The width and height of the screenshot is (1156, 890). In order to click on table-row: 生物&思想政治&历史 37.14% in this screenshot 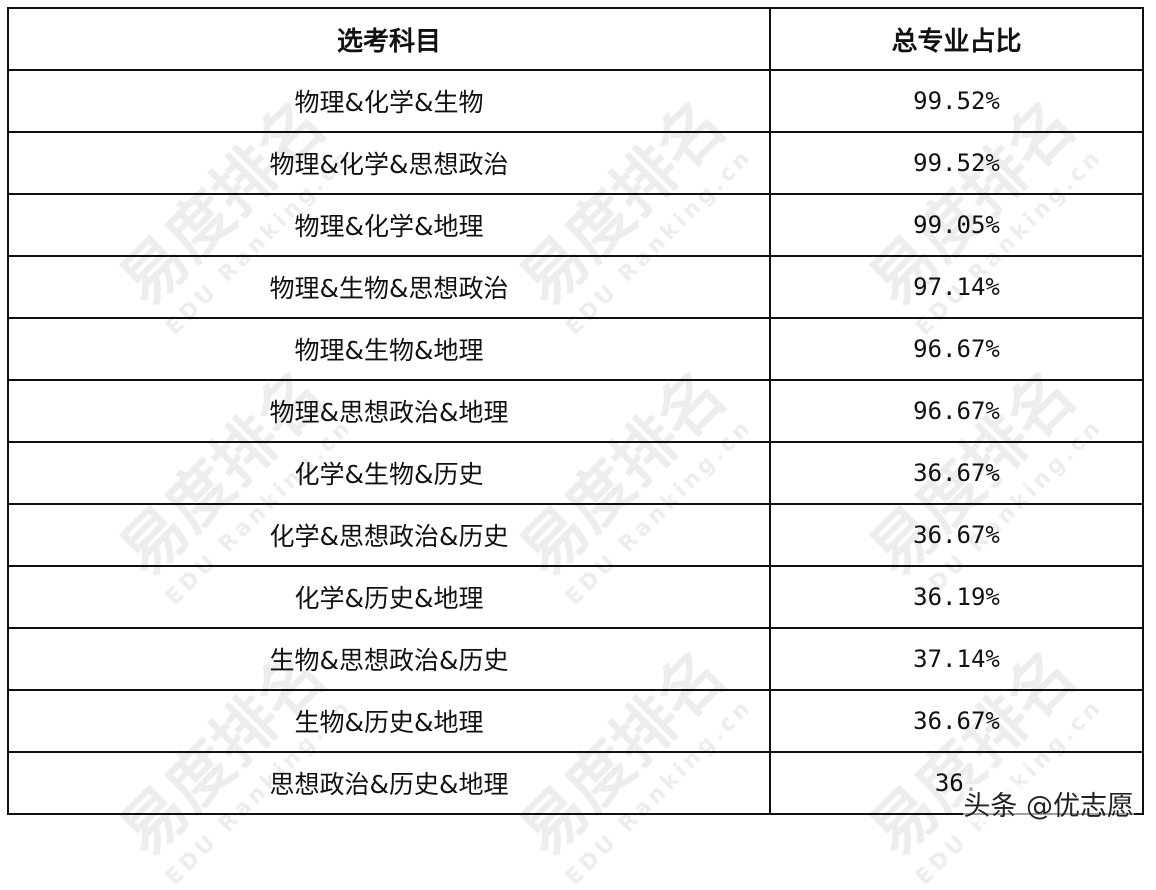, I will do `click(575, 659)`.